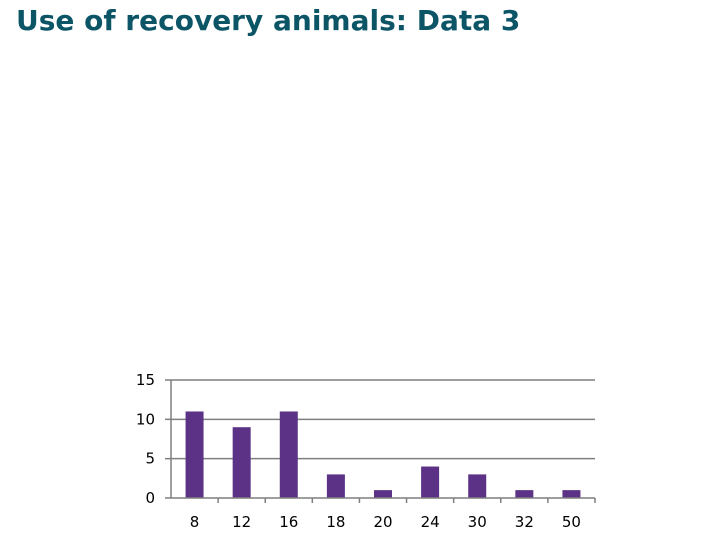  What do you see at coordinates (150, 498) in the screenshot?
I see `y-tick-label: 0` at bounding box center [150, 498].